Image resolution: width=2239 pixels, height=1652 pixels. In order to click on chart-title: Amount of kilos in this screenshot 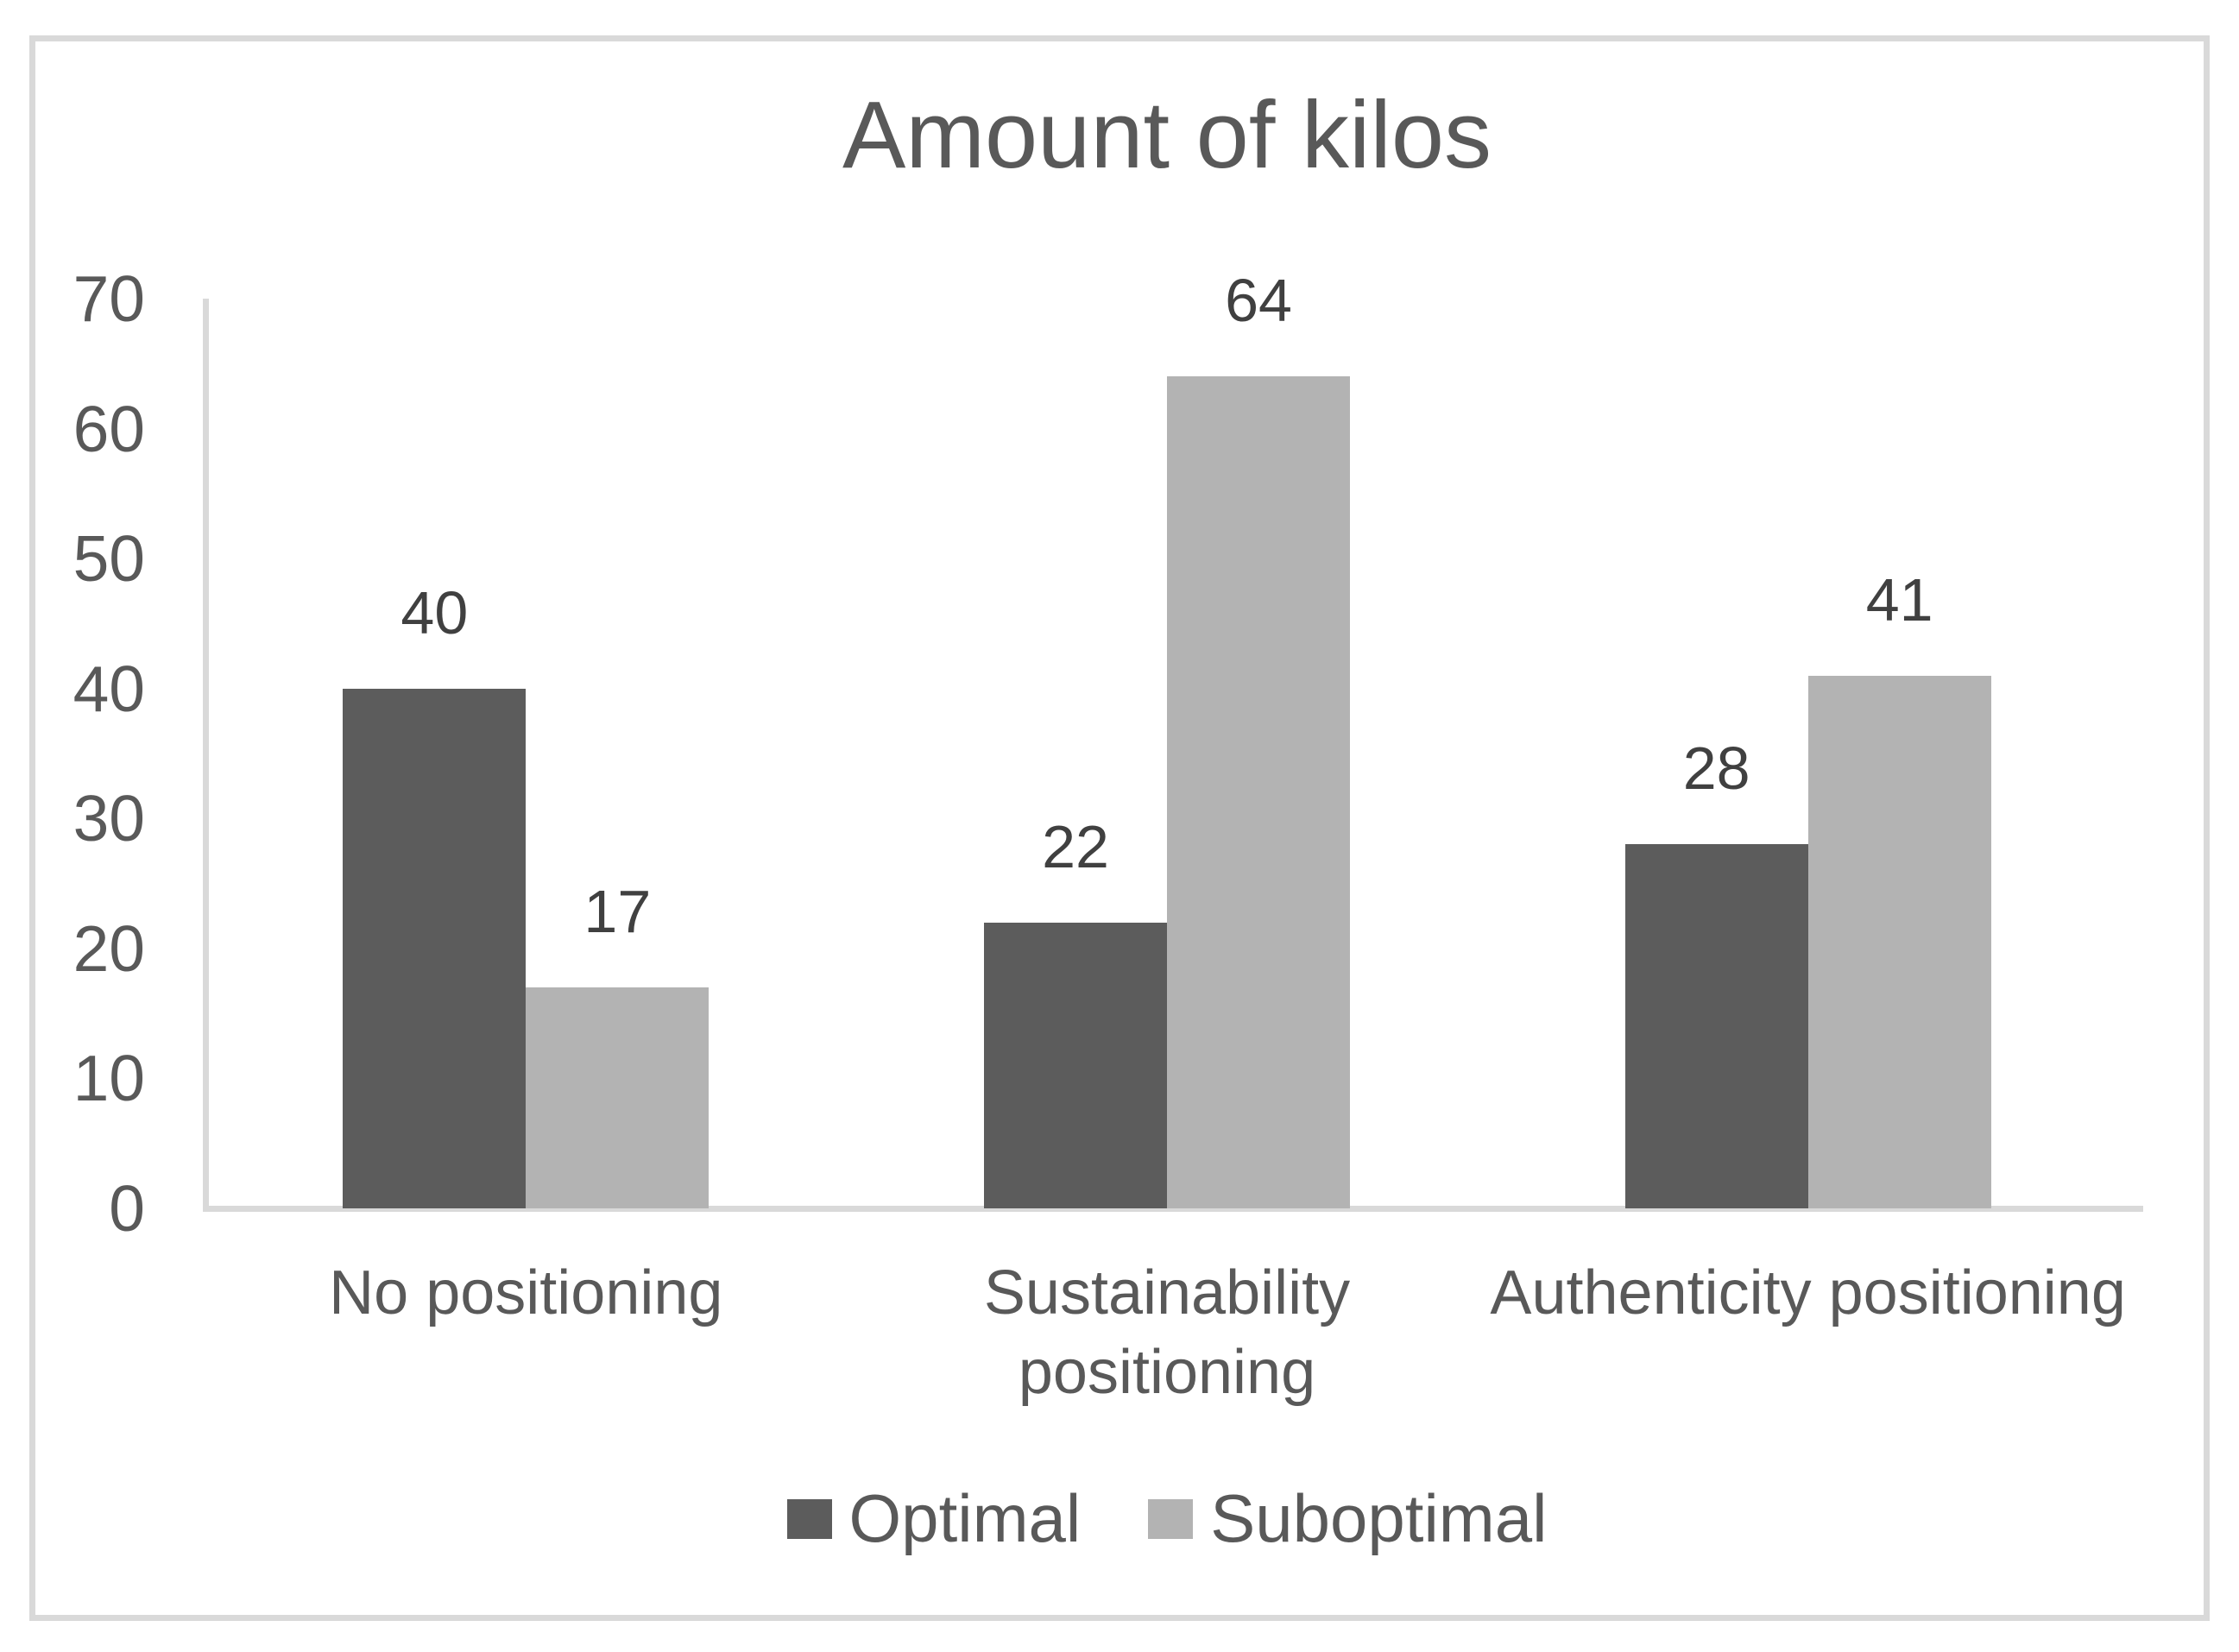, I will do `click(1167, 135)`.